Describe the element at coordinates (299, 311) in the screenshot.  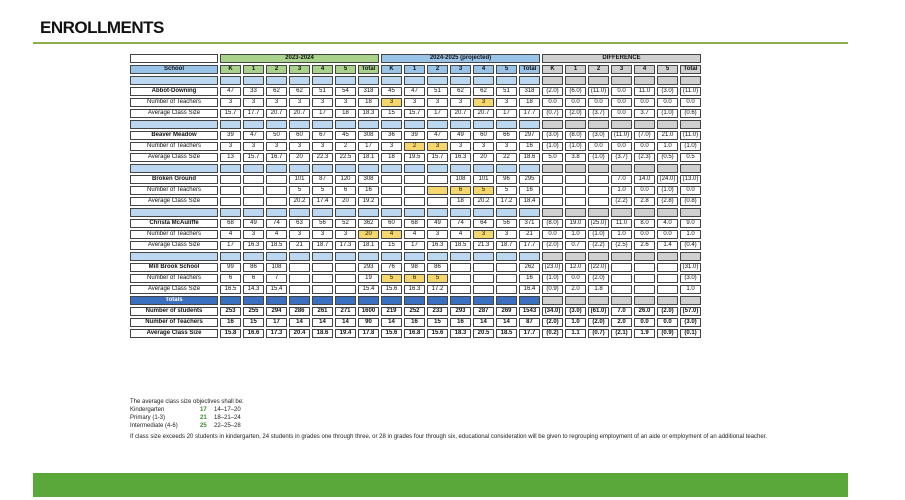
I see `table-cell: 286` at that location.